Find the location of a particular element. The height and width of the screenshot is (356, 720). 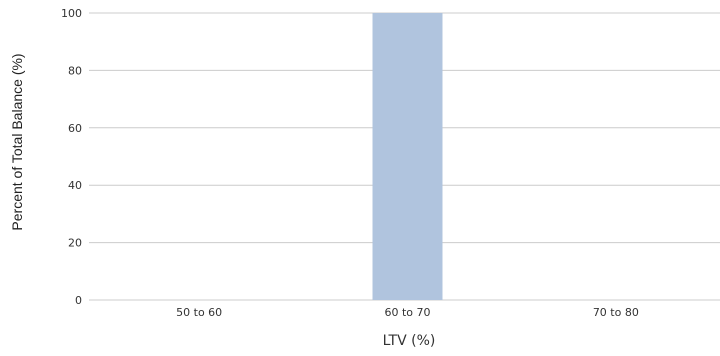

bars is located at coordinates (407, 156).